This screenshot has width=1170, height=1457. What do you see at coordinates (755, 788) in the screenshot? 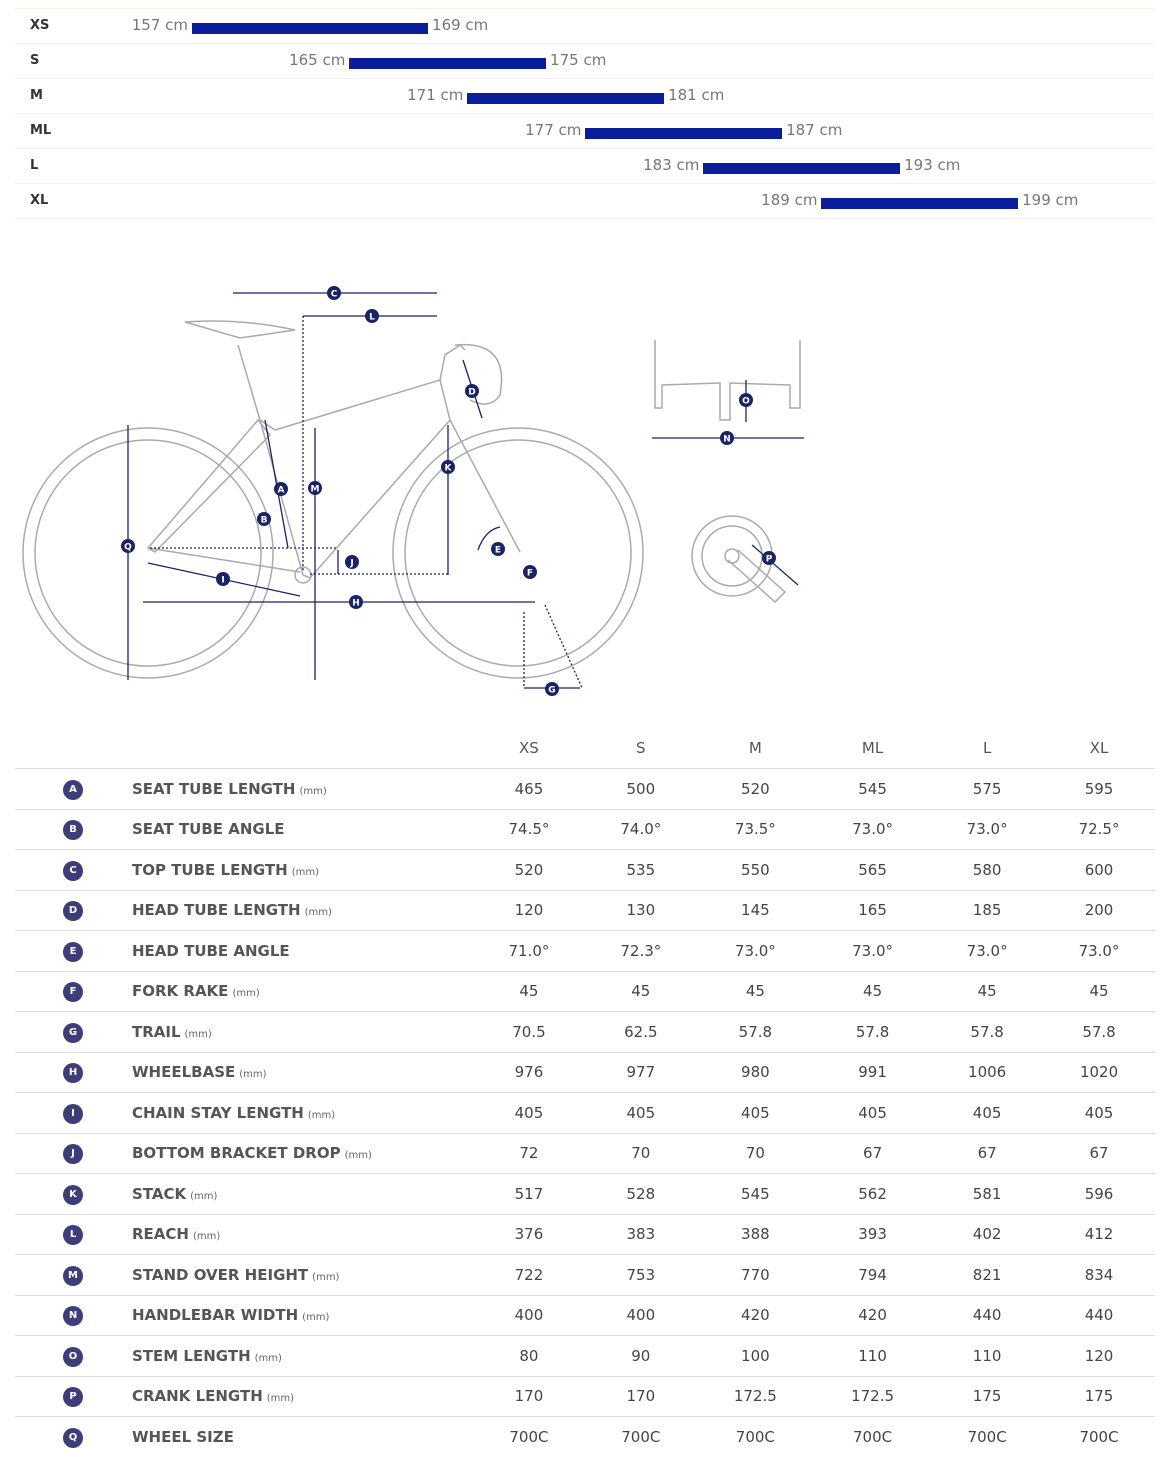
I see `cell-value: 520` at bounding box center [755, 788].